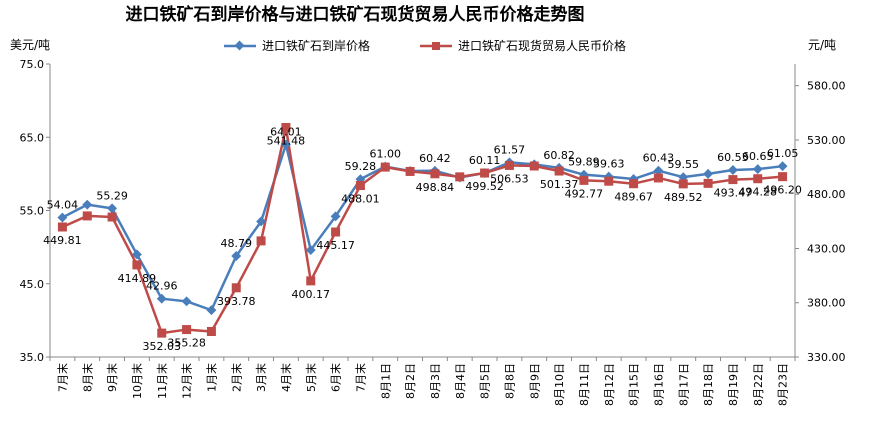 The height and width of the screenshot is (428, 870). What do you see at coordinates (32, 211) in the screenshot?
I see `left-tick-label: 55.0` at bounding box center [32, 211].